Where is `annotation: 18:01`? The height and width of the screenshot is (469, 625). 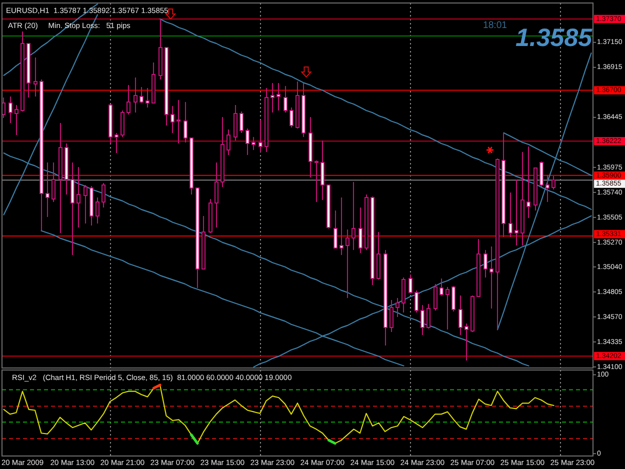
annotation: 18:01 is located at coordinates (495, 25).